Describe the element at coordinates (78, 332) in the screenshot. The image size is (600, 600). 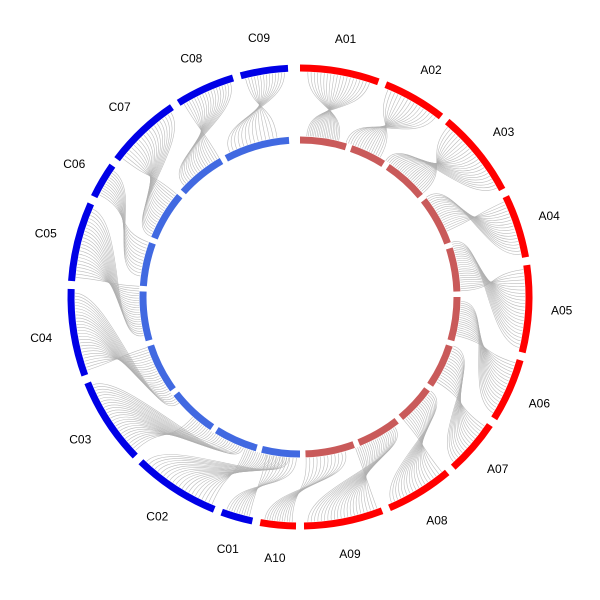
I see `chromosome-arc-c04` at that location.